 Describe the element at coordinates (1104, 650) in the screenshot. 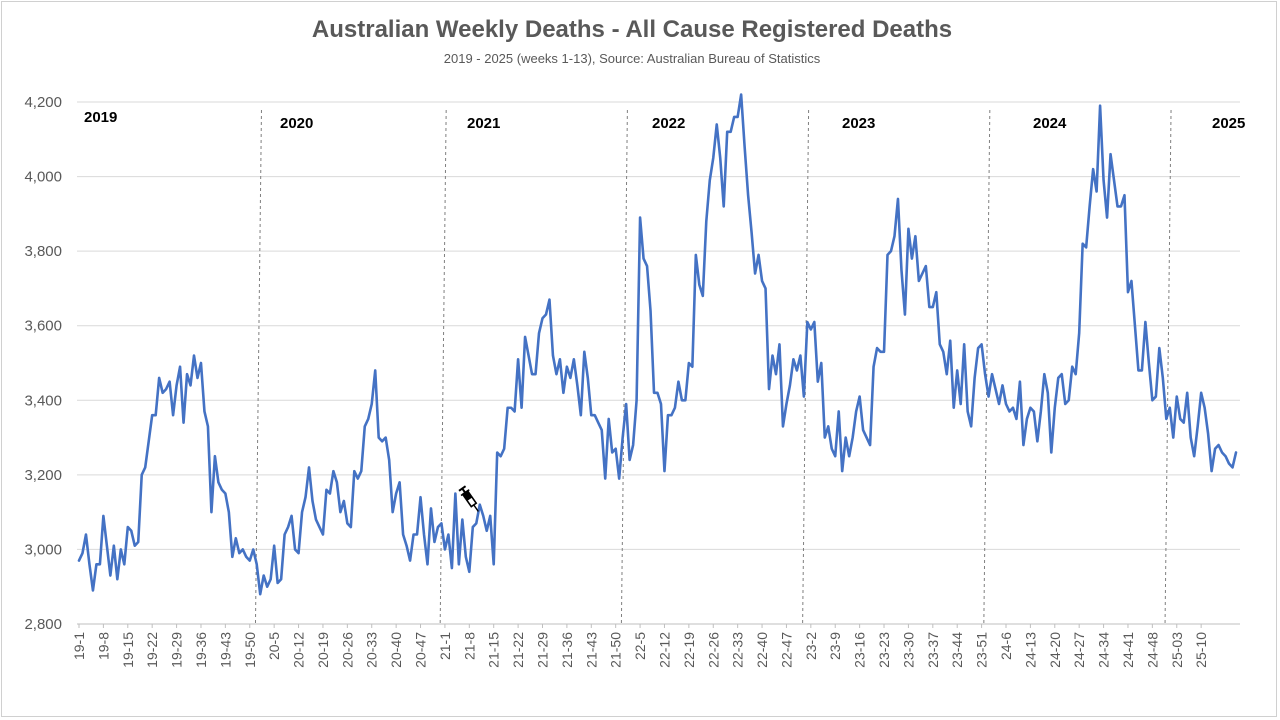

I see `x-tick-label: 24-34` at that location.